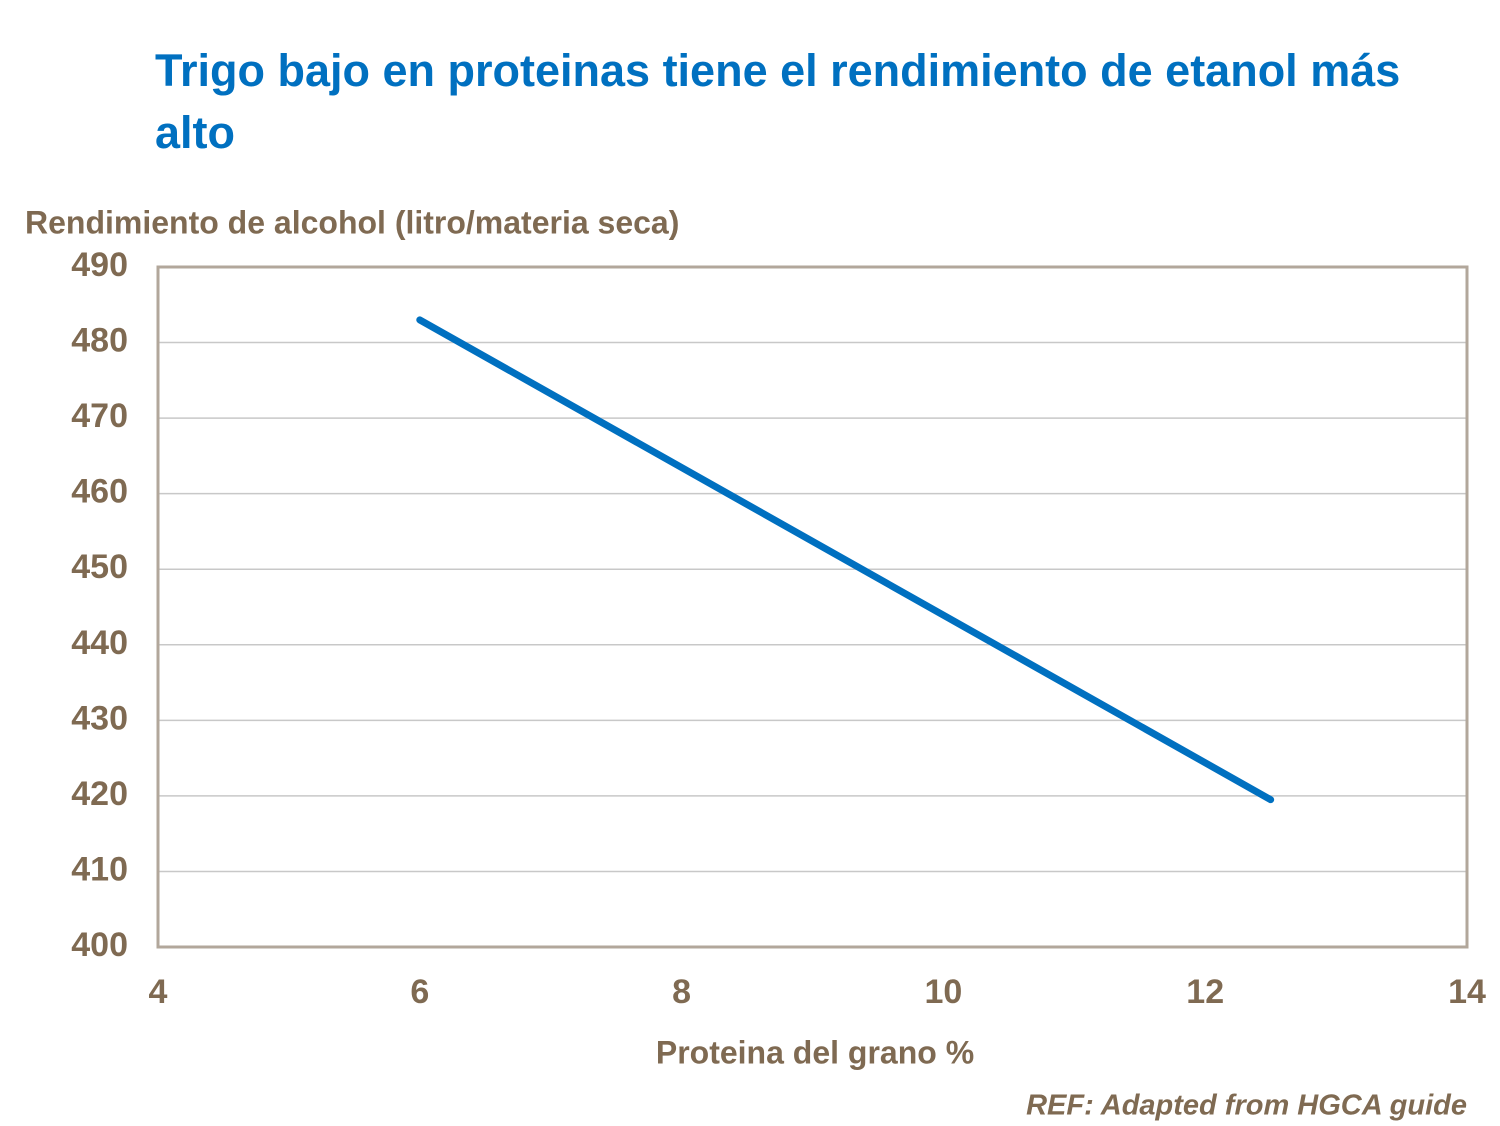  Describe the element at coordinates (815, 1052) in the screenshot. I see `x-axis-label: Proteina del grano %` at that location.